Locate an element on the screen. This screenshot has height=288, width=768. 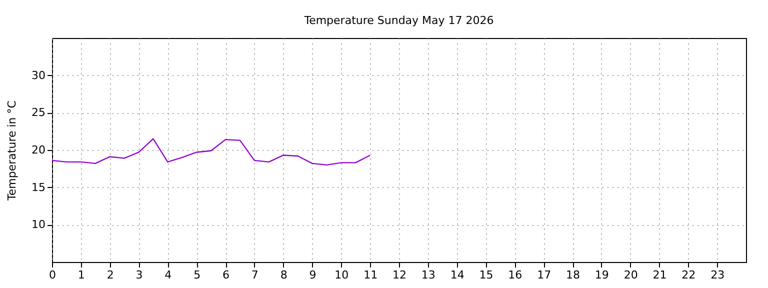
x-tick-label: 16 is located at coordinates (515, 275).